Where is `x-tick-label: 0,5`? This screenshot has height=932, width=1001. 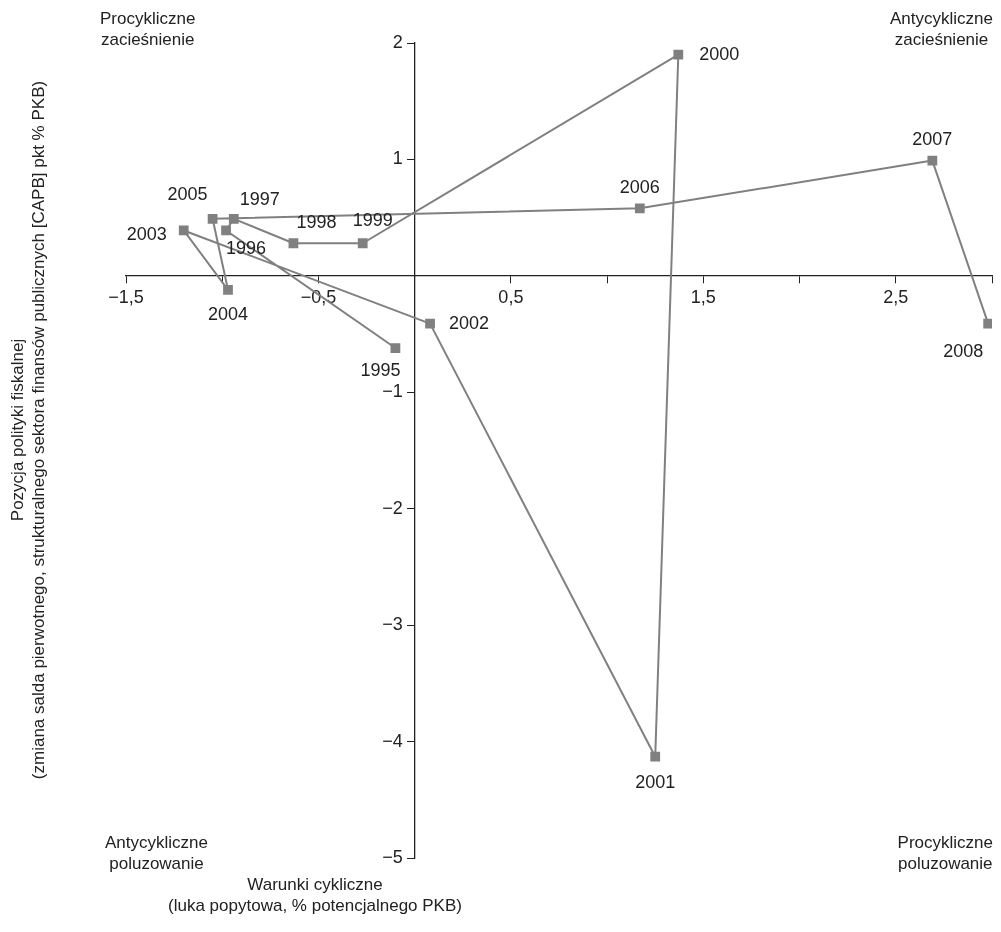 x-tick-label: 0,5 is located at coordinates (511, 296).